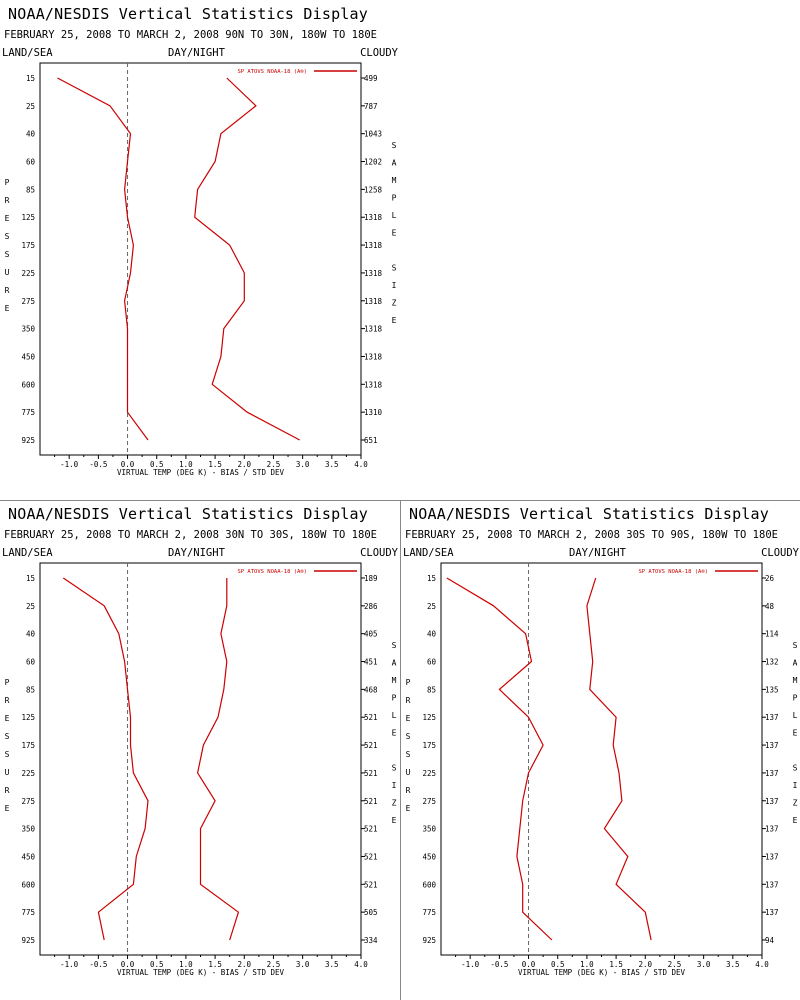 The height and width of the screenshot is (1000, 800). Describe the element at coordinates (303, 464) in the screenshot. I see `x-tick-label: 3.0` at that location.